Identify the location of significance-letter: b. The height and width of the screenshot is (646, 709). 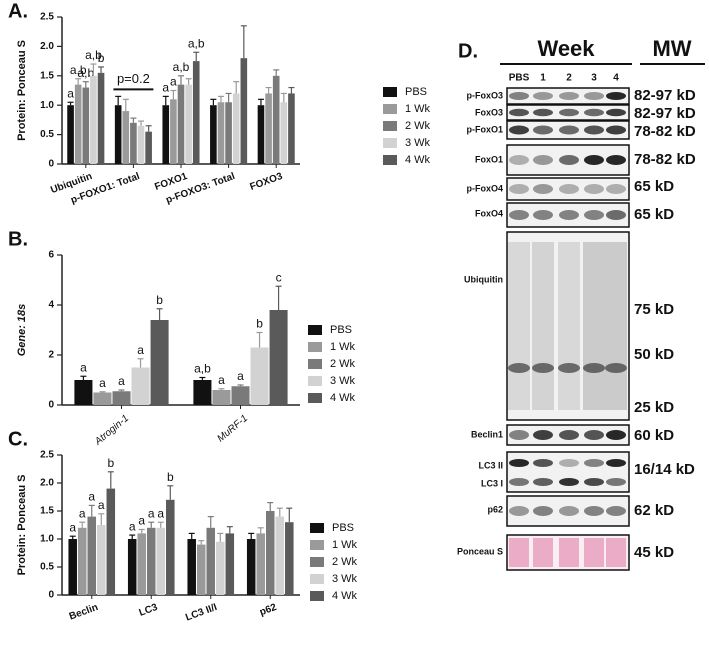
(159, 300).